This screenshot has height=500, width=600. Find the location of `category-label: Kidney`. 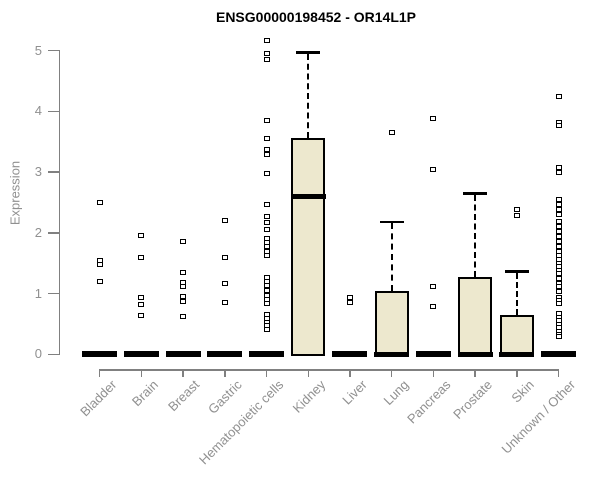

category-label: Kidney is located at coordinates (308, 396).